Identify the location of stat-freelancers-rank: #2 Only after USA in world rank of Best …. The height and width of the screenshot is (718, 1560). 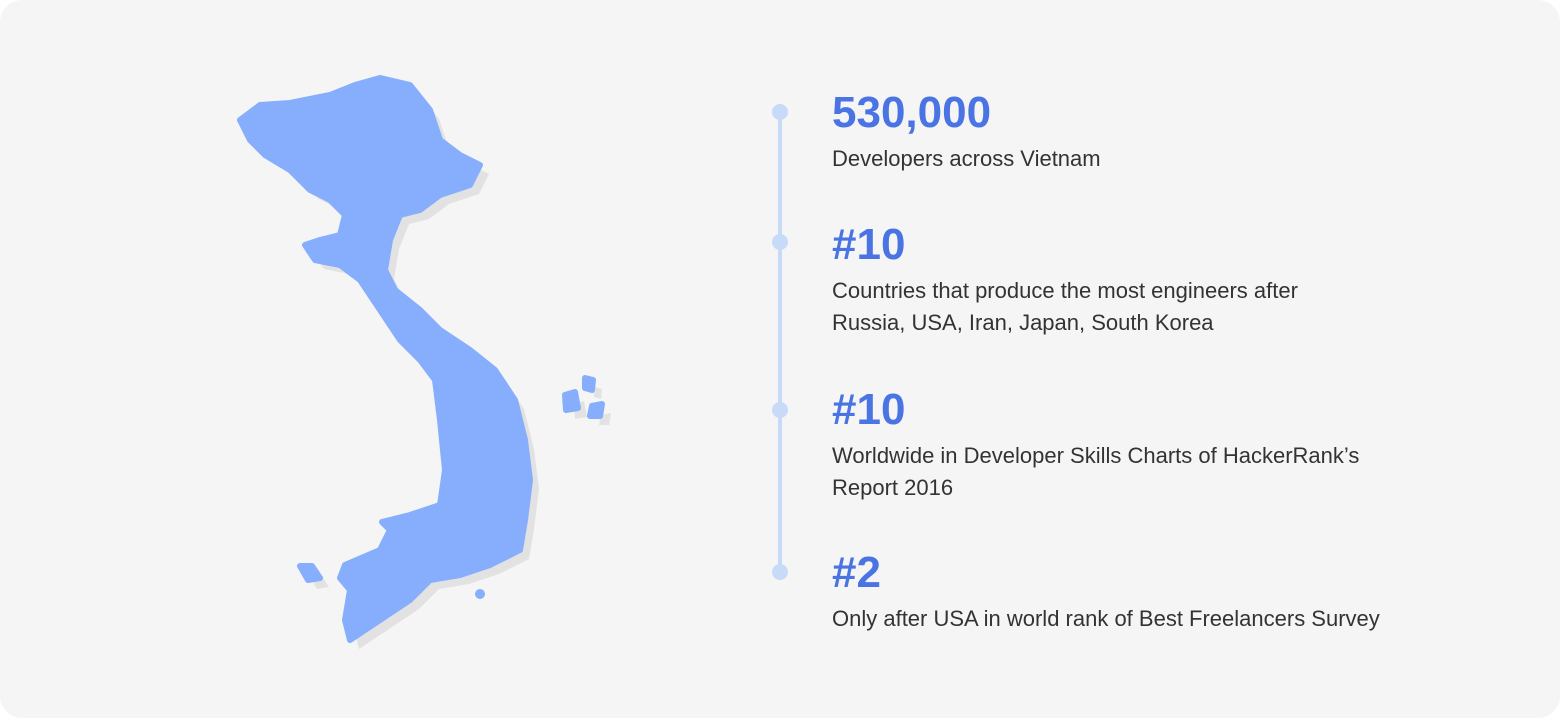
(1106, 592).